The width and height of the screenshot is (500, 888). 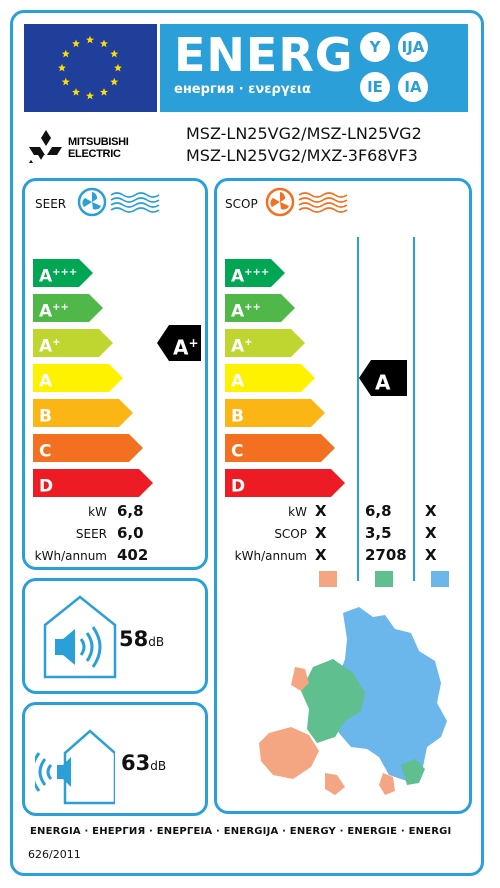 I want to click on cooling-scale-5: B, so click(x=83, y=413).